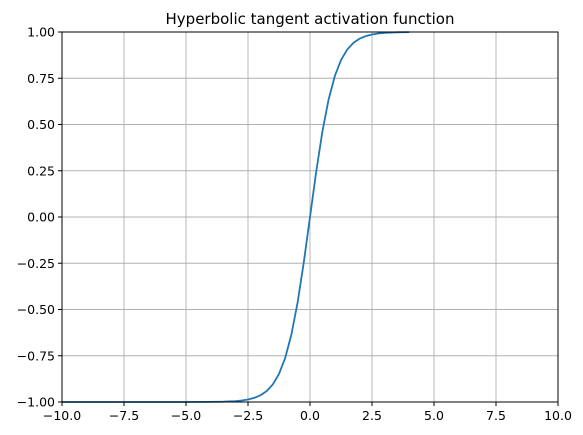 Image resolution: width=583 pixels, height=435 pixels. What do you see at coordinates (186, 415) in the screenshot?
I see `x-tick-label: −5.0` at bounding box center [186, 415].